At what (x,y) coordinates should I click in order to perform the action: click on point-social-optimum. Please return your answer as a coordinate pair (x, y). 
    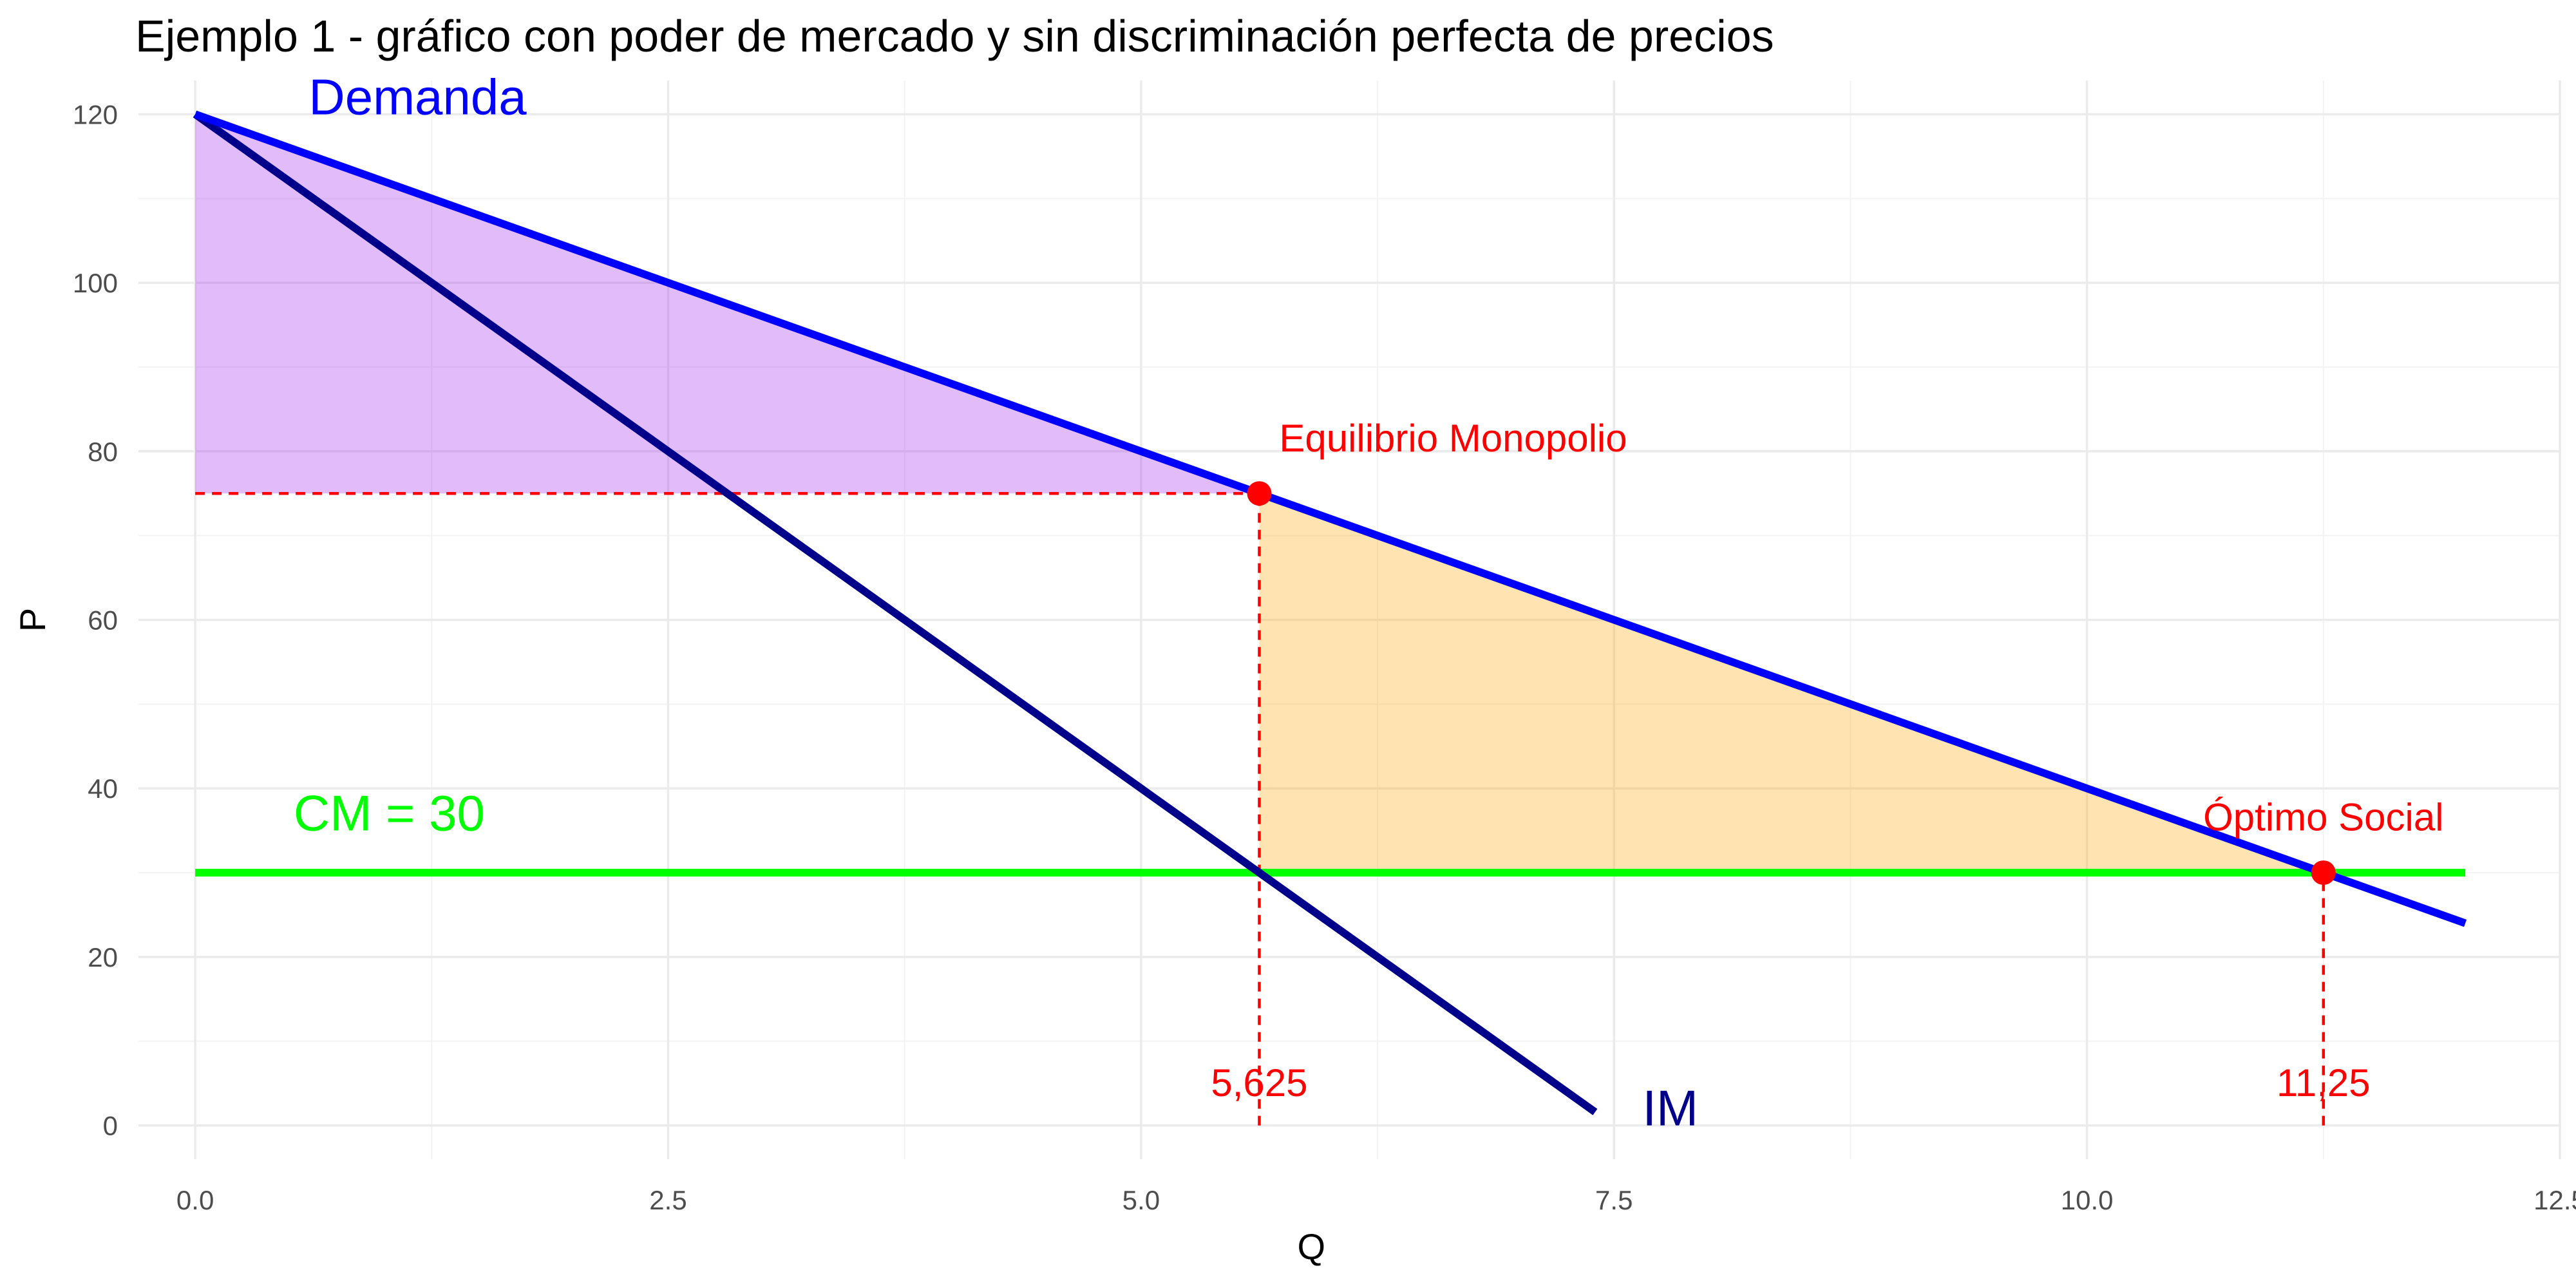
    Looking at the image, I should click on (2324, 873).